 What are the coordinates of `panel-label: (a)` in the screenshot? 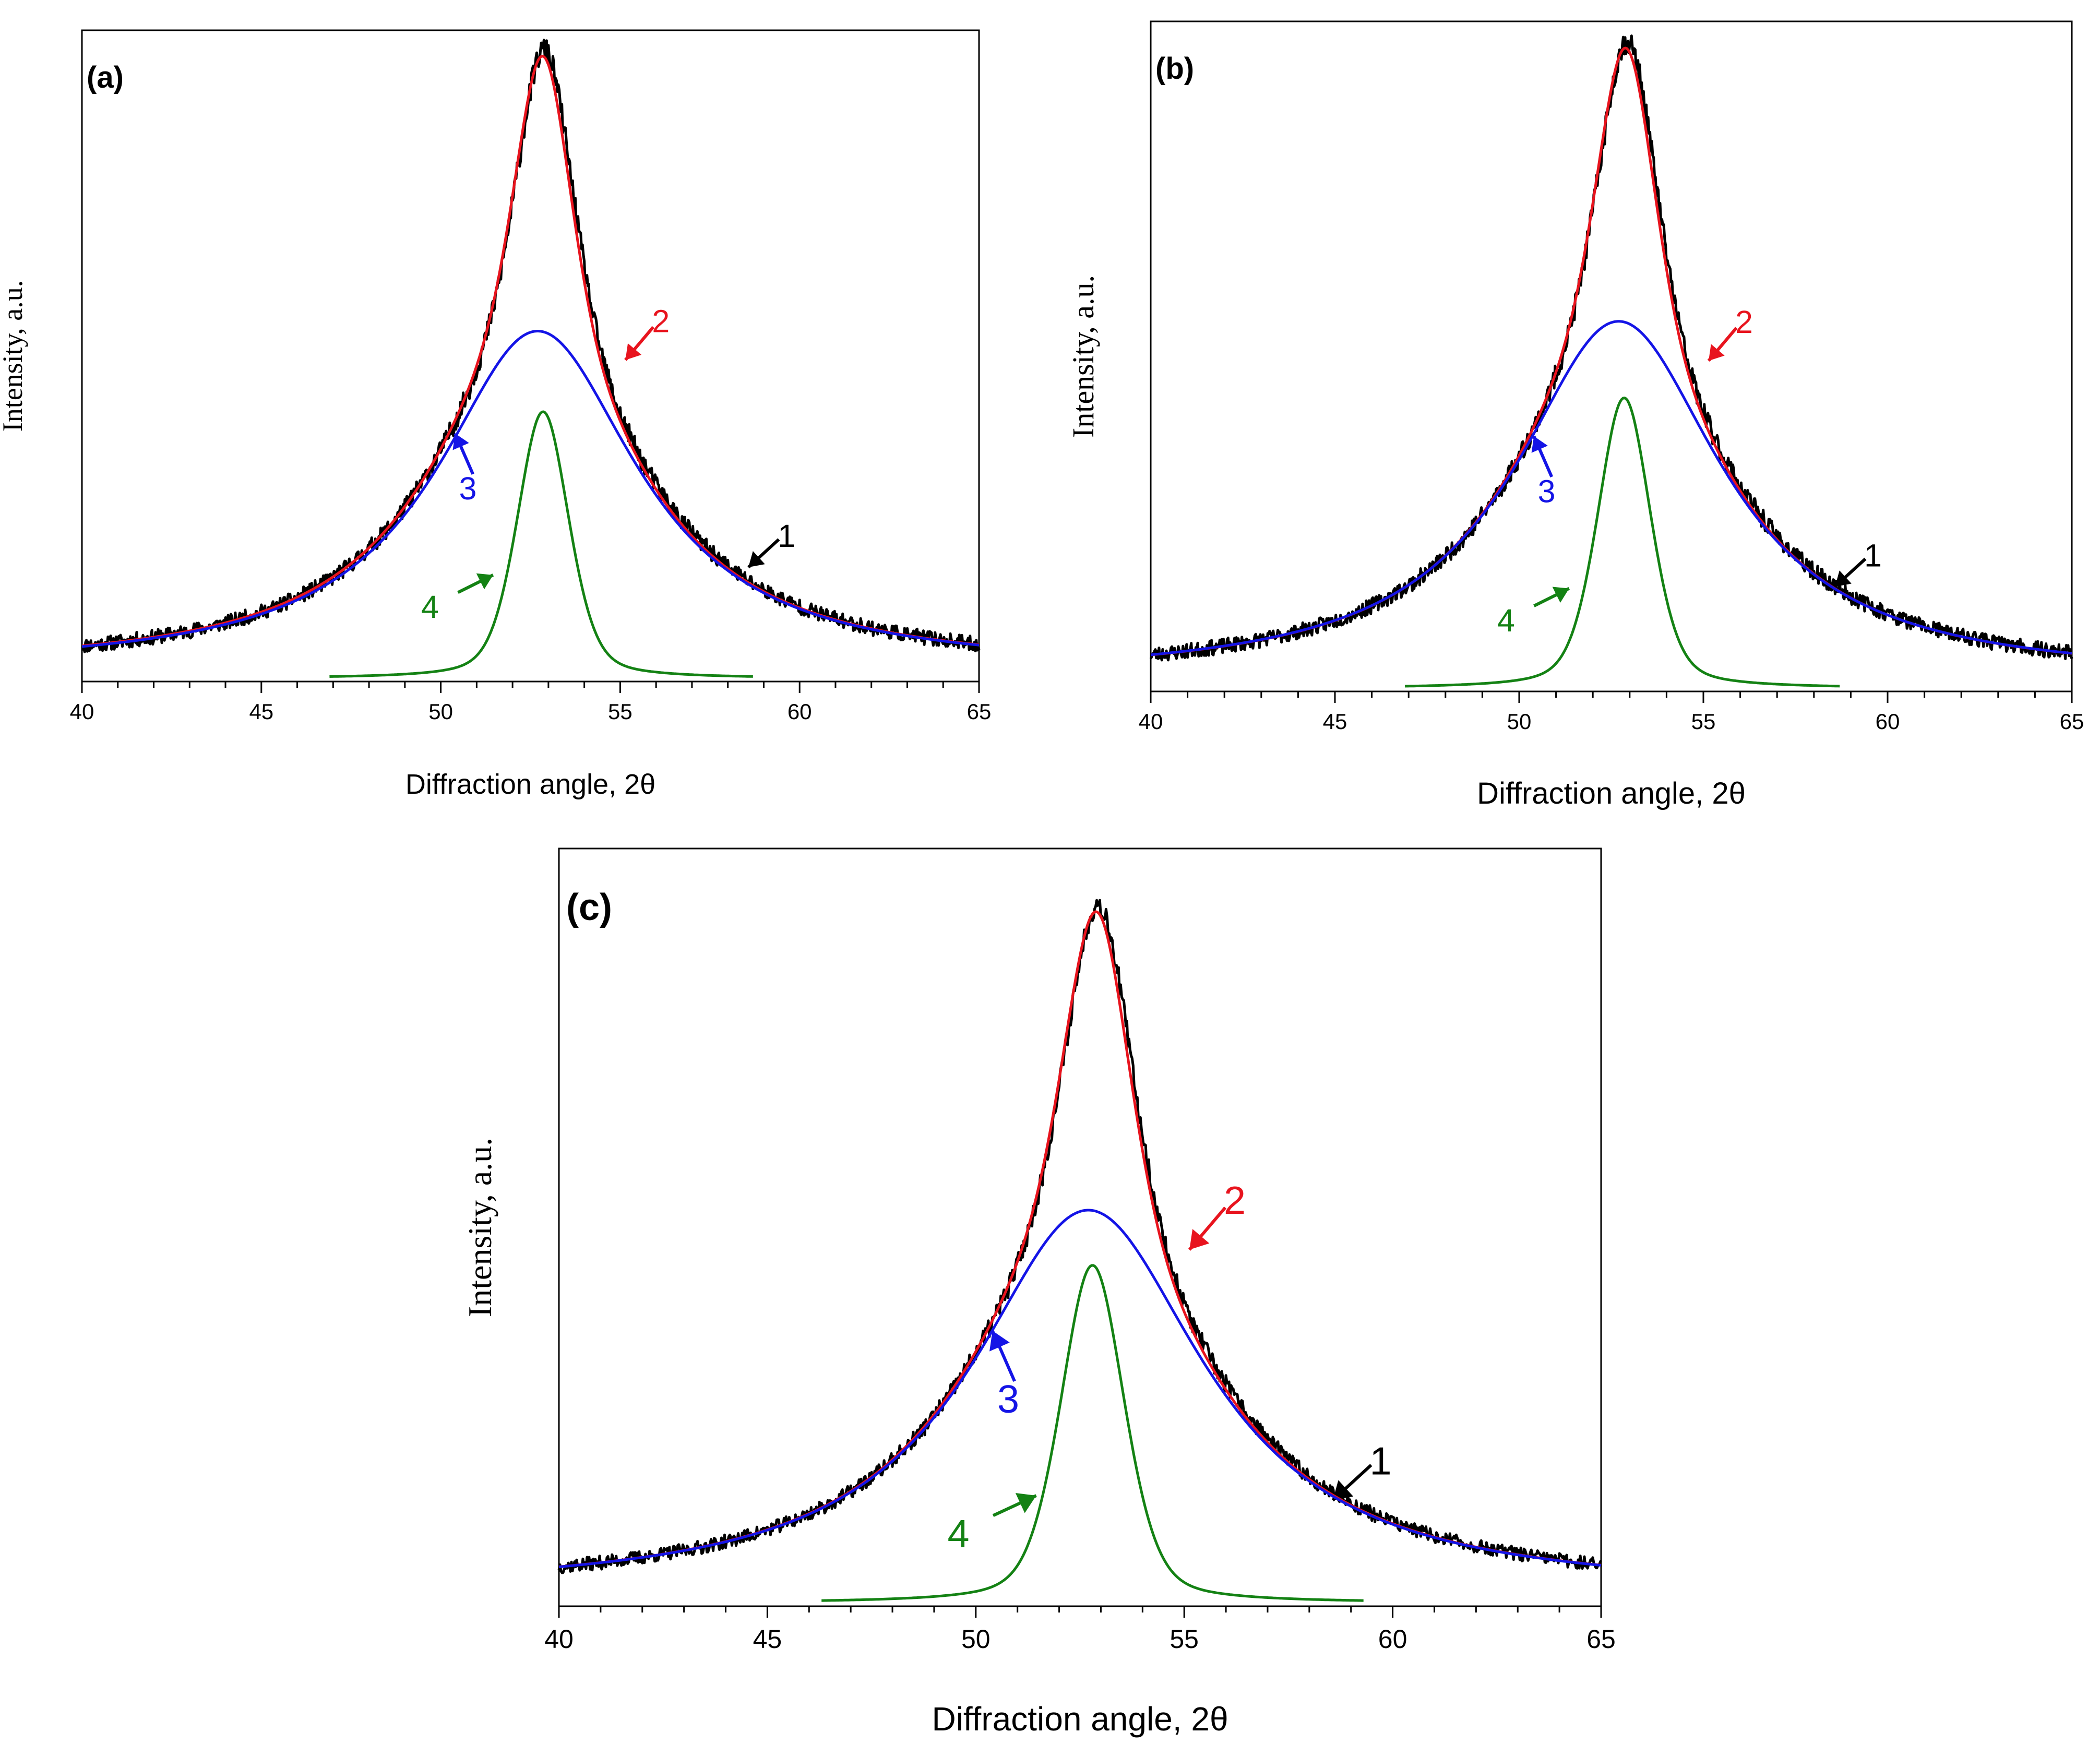 It's located at (105, 77).